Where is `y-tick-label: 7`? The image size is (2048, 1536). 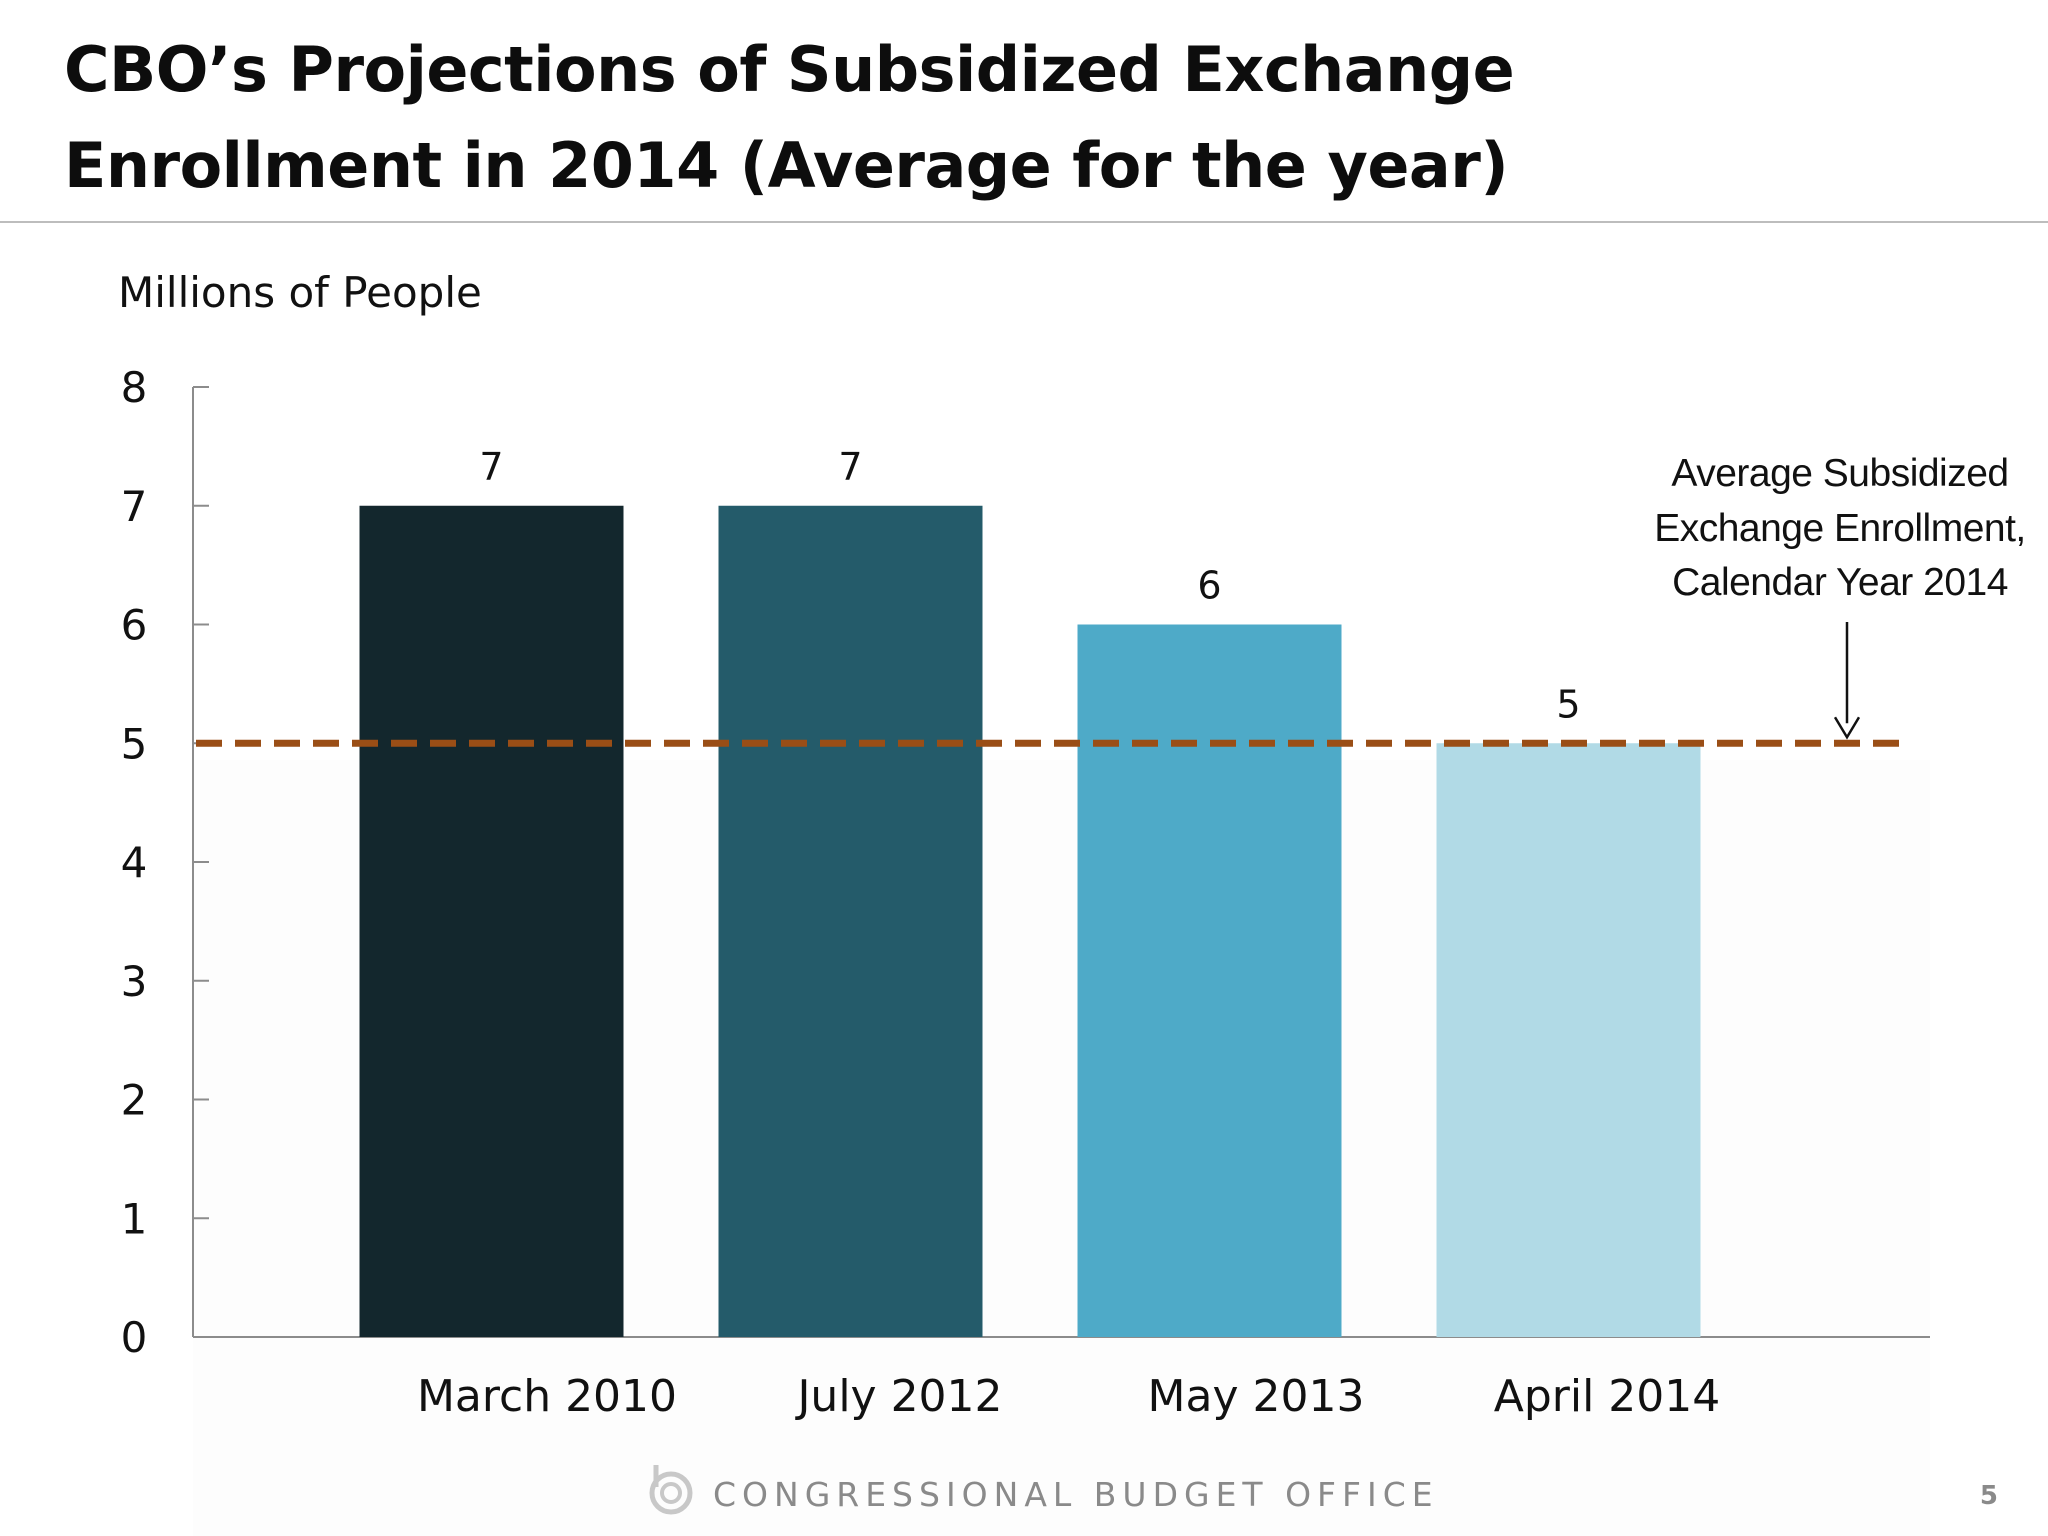 y-tick-label: 7 is located at coordinates (134, 506).